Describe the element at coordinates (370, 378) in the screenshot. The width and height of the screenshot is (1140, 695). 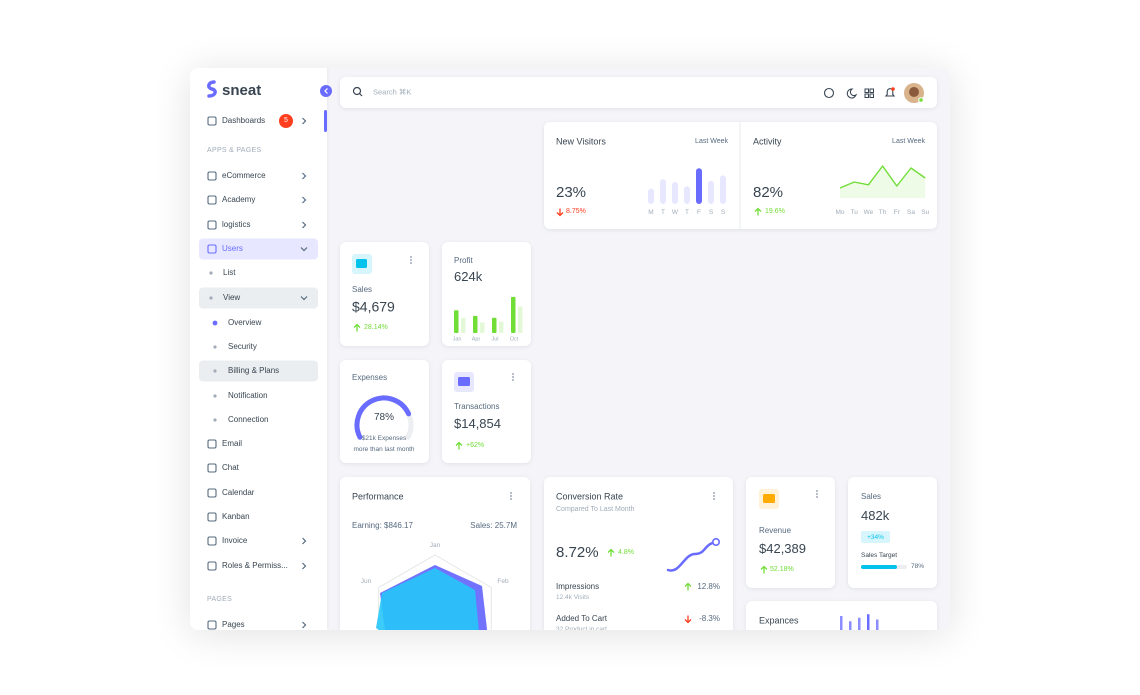
I see `label: Expenses` at that location.